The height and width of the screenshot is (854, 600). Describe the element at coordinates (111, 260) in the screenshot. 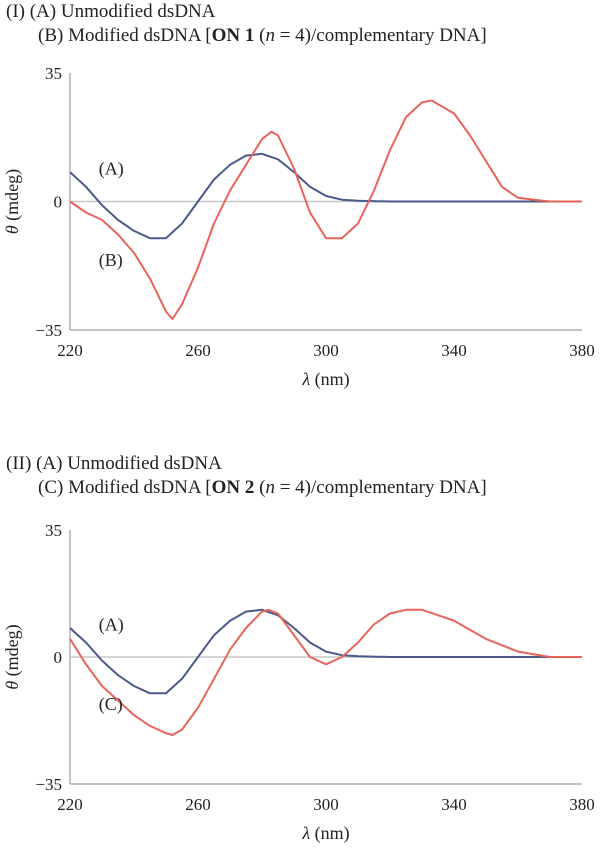

I see `series-label-b: (B)` at that location.